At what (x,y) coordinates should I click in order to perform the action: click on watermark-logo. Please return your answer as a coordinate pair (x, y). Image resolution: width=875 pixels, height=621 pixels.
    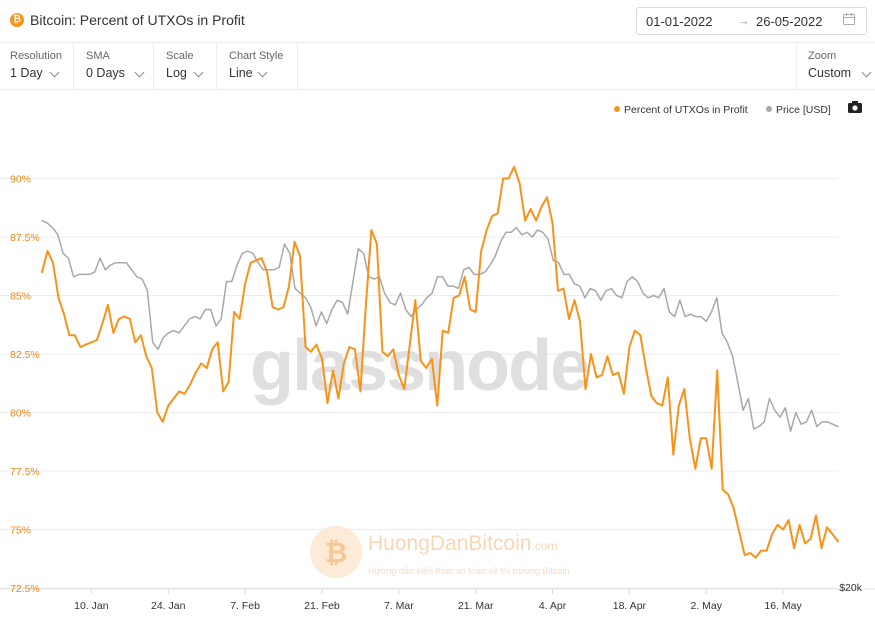
    Looking at the image, I should click on (336, 552).